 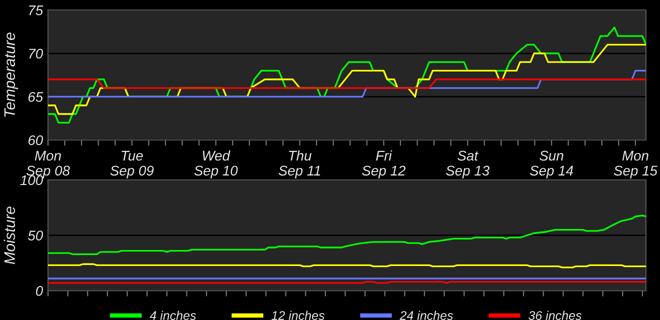 What do you see at coordinates (426, 315) in the screenshot?
I see `legend-label: 24 inches` at bounding box center [426, 315].